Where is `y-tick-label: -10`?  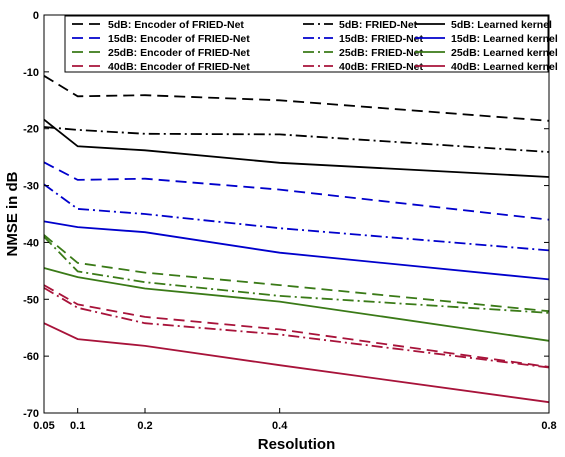
y-tick-label: -10 is located at coordinates (31, 73).